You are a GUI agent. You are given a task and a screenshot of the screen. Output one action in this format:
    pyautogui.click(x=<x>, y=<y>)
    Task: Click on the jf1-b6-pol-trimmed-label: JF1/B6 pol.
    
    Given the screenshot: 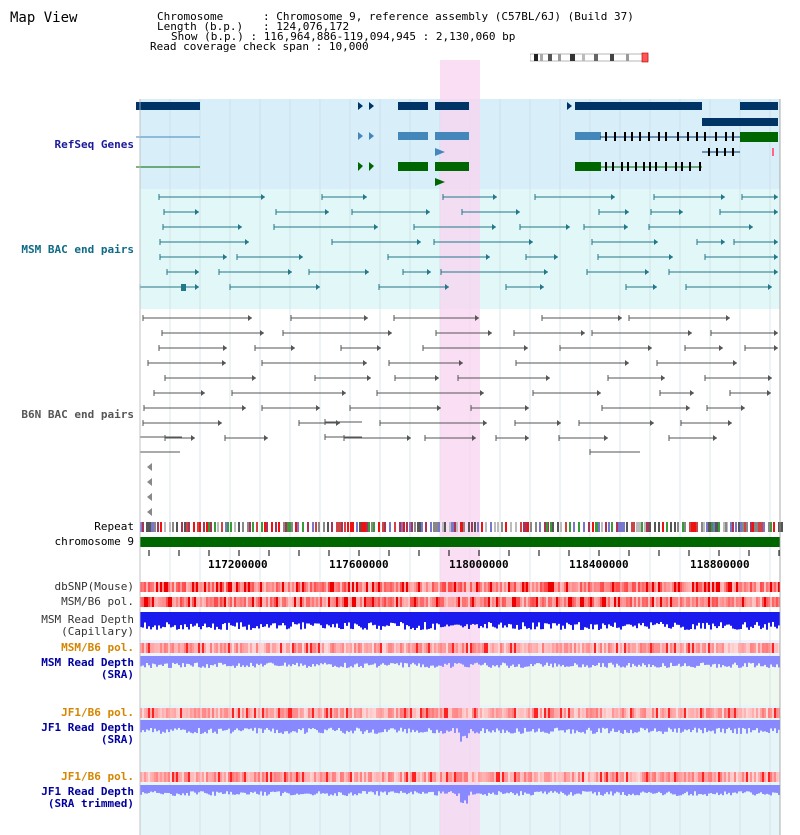 What is the action you would take?
    pyautogui.click(x=97, y=776)
    